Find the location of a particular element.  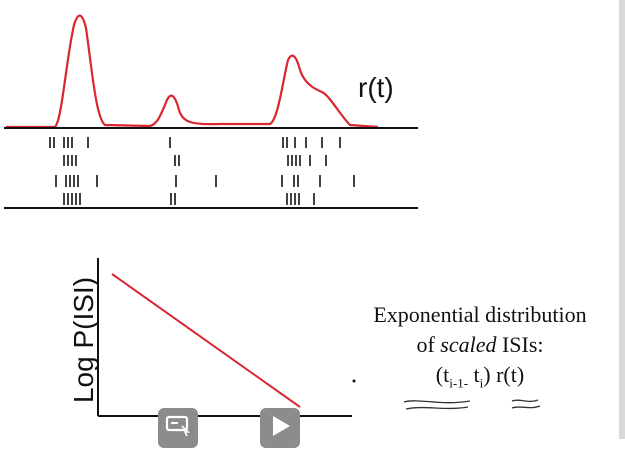

note-line-1: Exponential distribution is located at coordinates (480, 314).